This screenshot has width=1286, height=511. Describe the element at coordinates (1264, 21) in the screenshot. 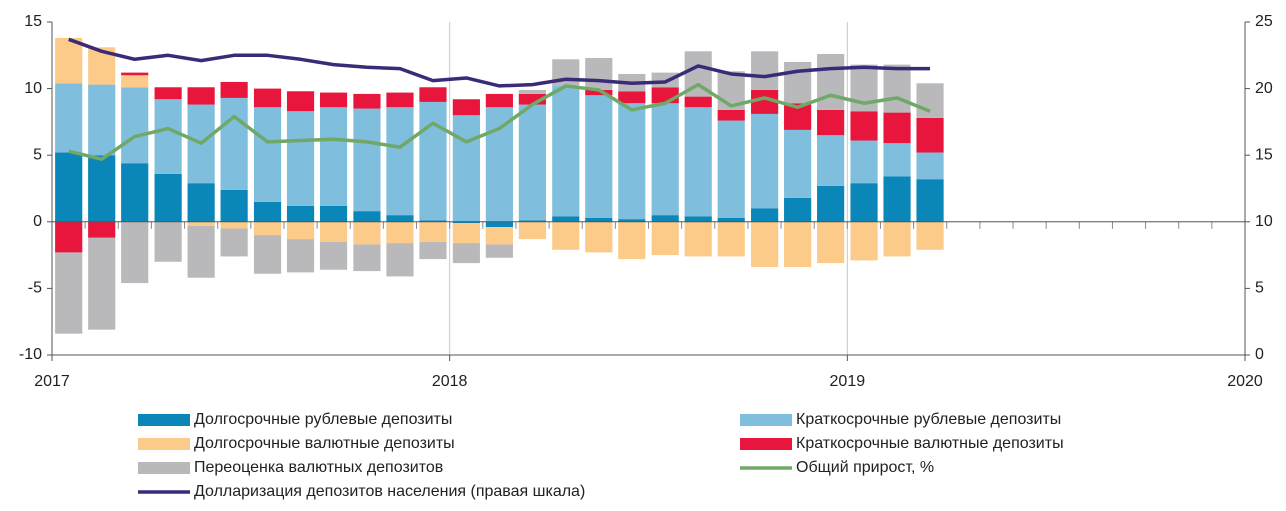

I see `y2-tick-label: 25` at that location.